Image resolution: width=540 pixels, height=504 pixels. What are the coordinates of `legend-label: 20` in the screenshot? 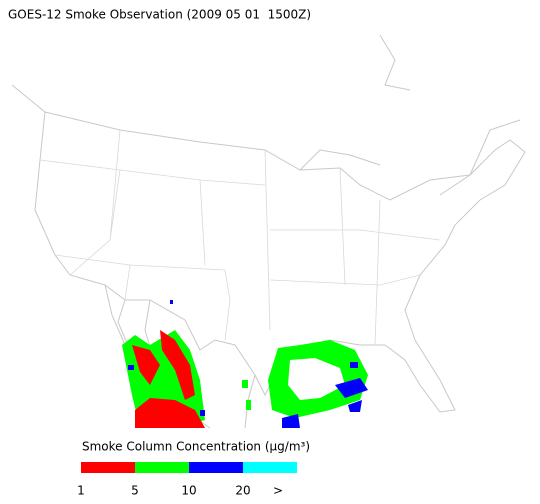 It's located at (242, 491).